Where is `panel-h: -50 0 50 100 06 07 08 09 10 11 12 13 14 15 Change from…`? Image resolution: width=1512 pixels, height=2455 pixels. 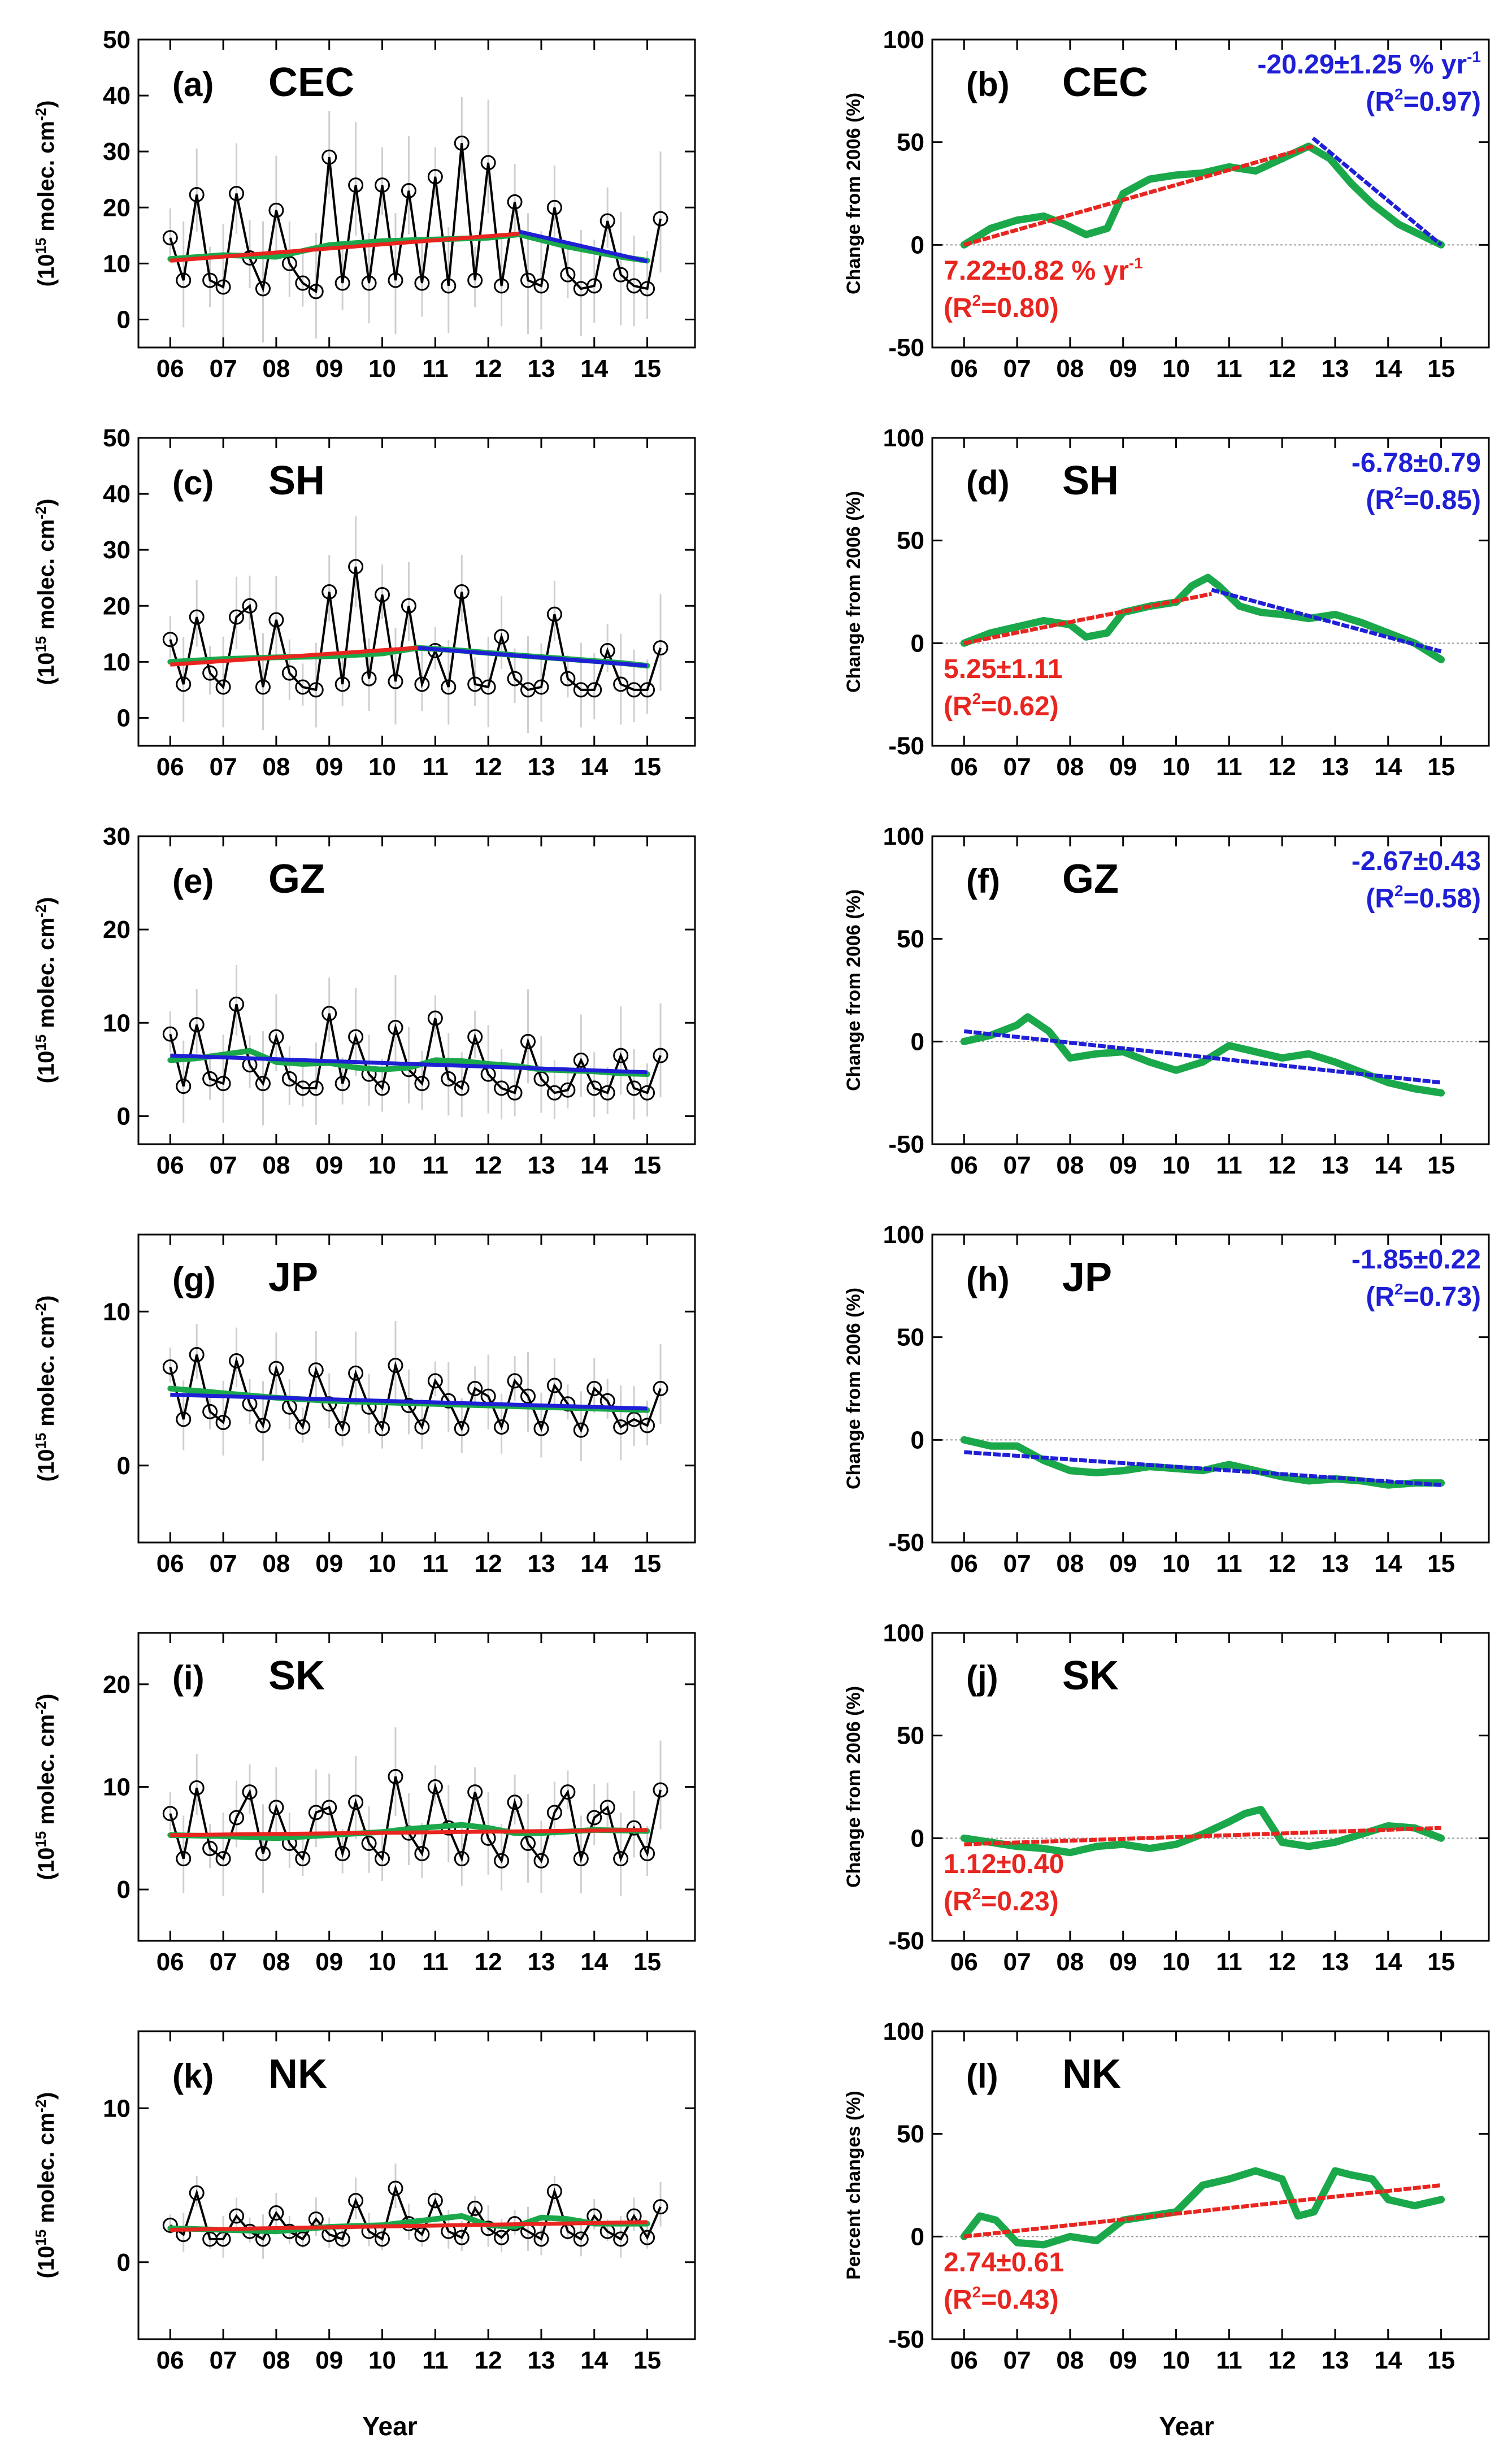
panel-h: -50 0 50 100 06 07 08 09 10 11 12 13 14 15 Change from… is located at coordinates (1166, 1399).